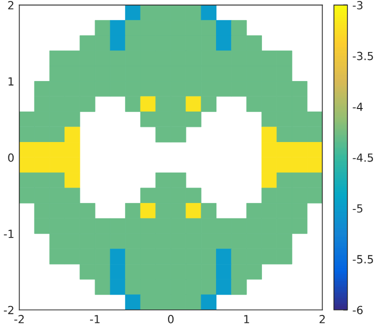  What do you see at coordinates (357, 208) in the screenshot?
I see `color-bar-label: -5` at bounding box center [357, 208].